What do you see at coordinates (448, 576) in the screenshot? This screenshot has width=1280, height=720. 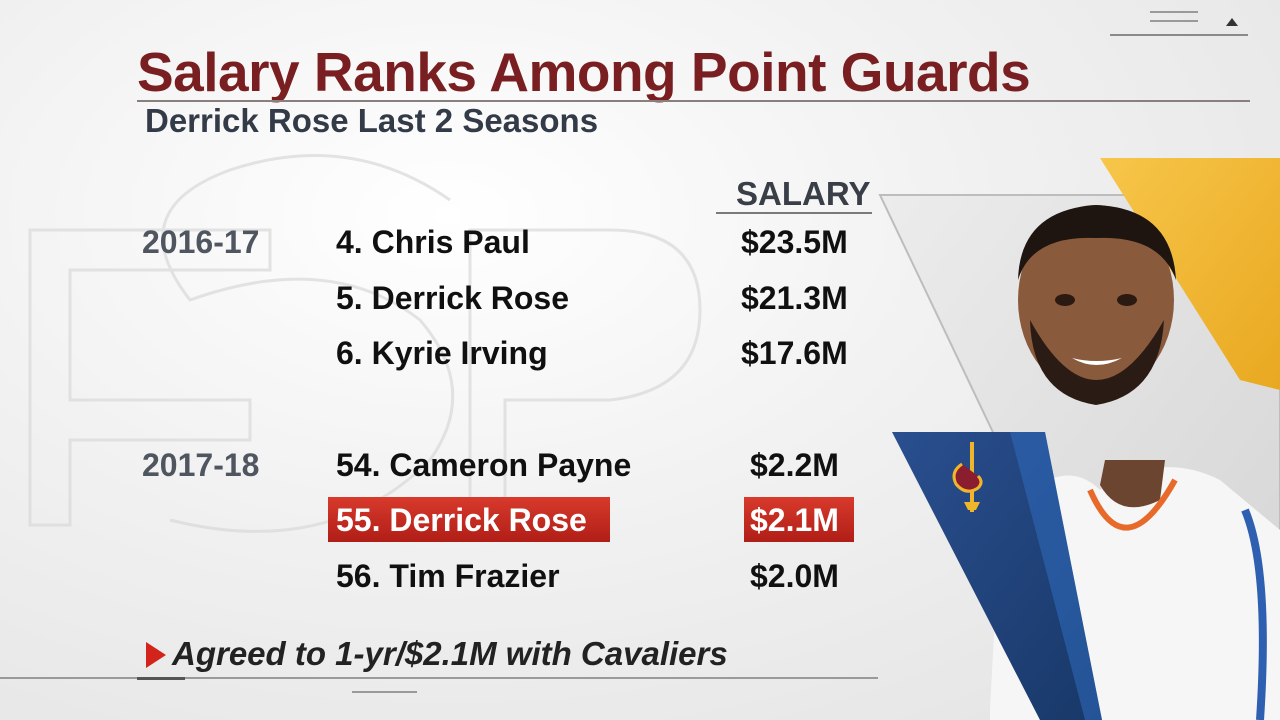 I see `player-name: 56. Tim Frazier` at bounding box center [448, 576].